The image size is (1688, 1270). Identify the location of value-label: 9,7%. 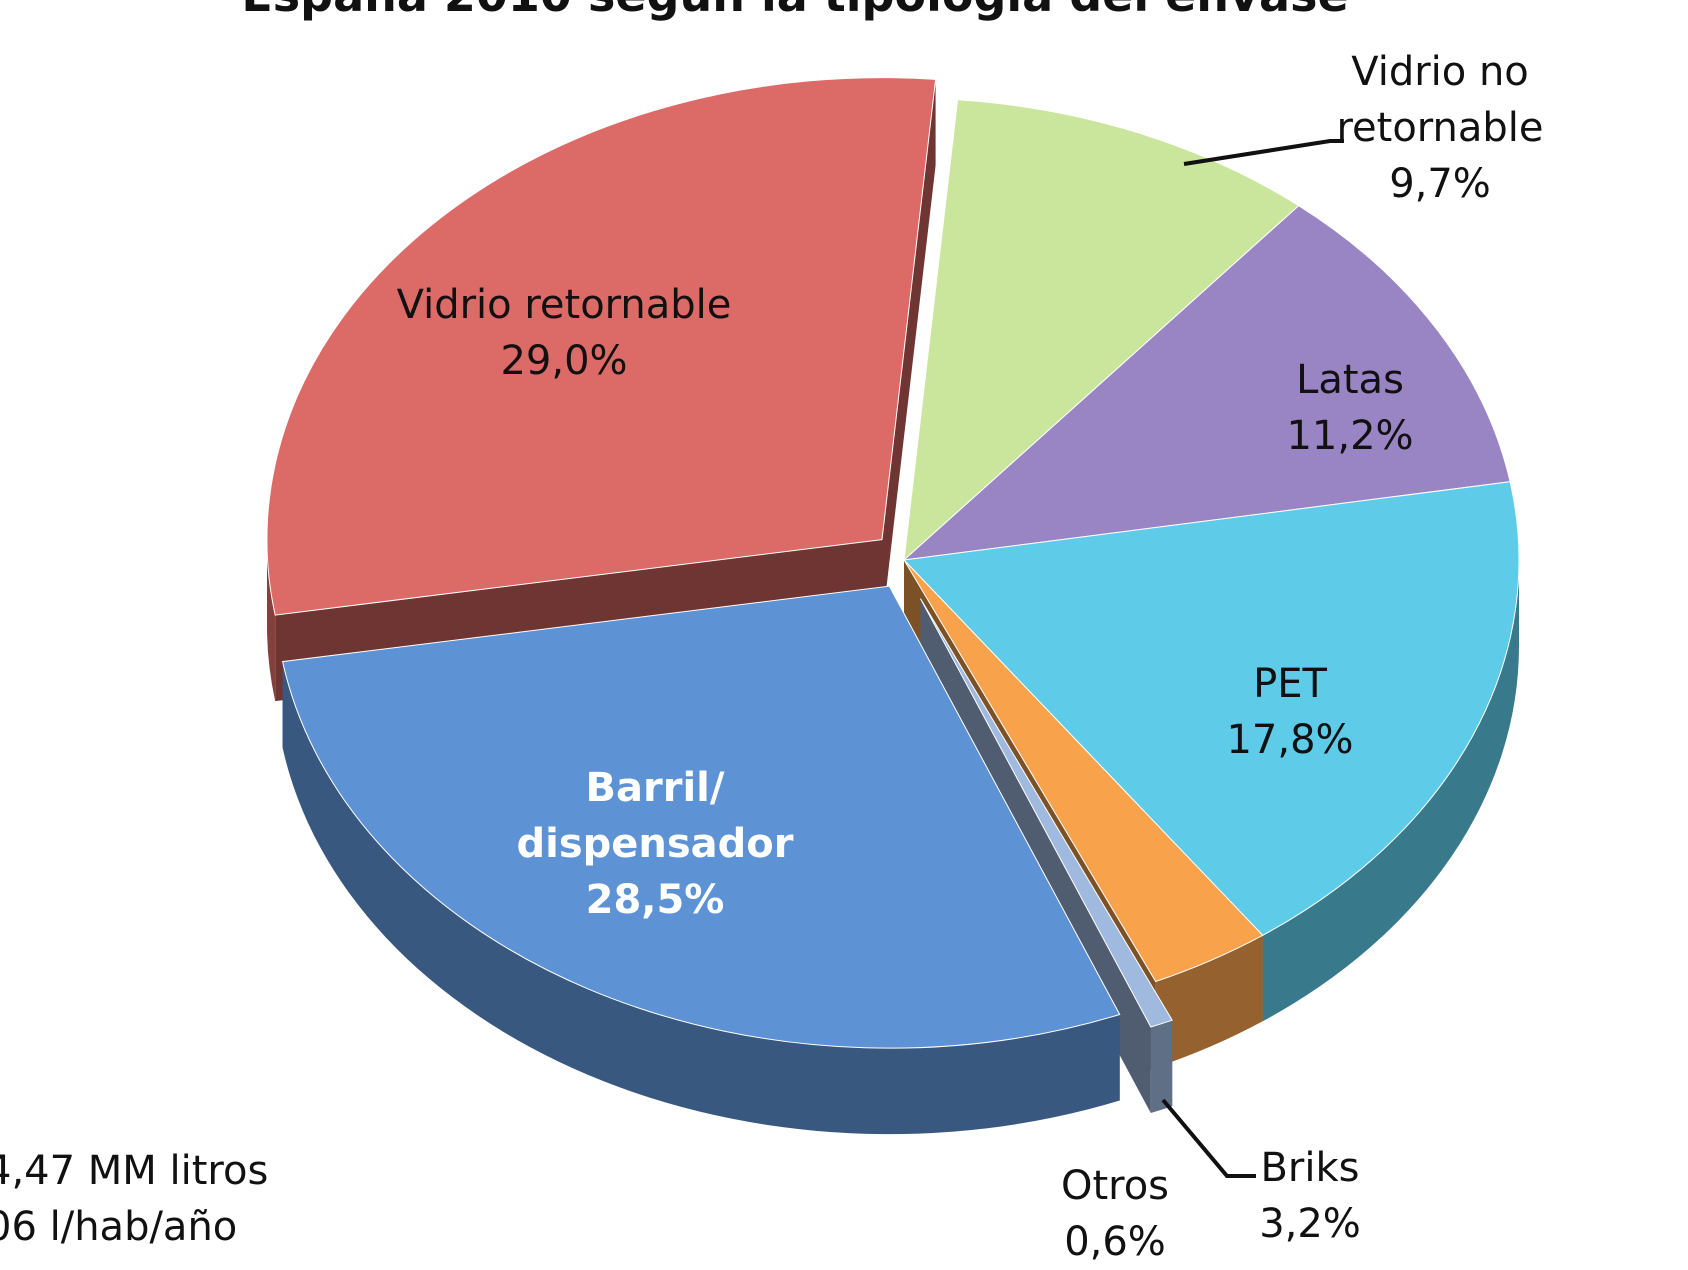
(1440, 184).